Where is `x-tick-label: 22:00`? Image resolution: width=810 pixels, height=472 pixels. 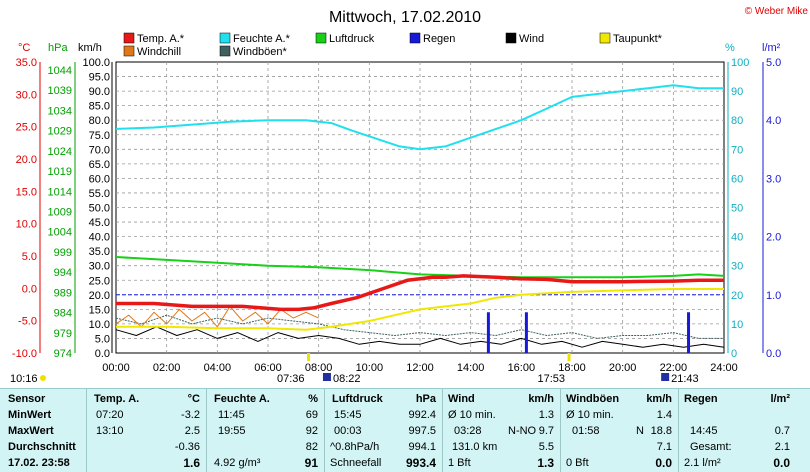
x-tick-label: 22:00 is located at coordinates (674, 368).